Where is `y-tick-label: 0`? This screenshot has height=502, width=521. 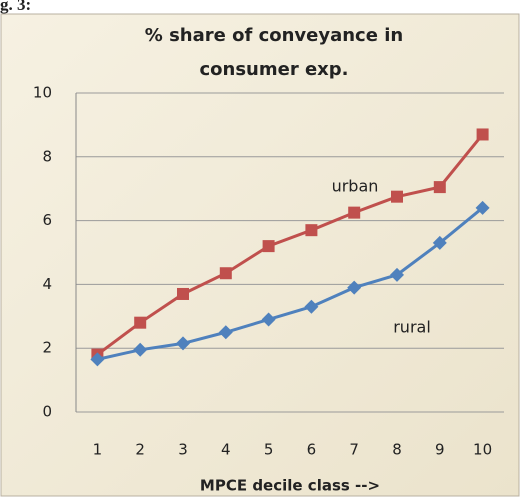
y-tick-label: 0 is located at coordinates (47, 412).